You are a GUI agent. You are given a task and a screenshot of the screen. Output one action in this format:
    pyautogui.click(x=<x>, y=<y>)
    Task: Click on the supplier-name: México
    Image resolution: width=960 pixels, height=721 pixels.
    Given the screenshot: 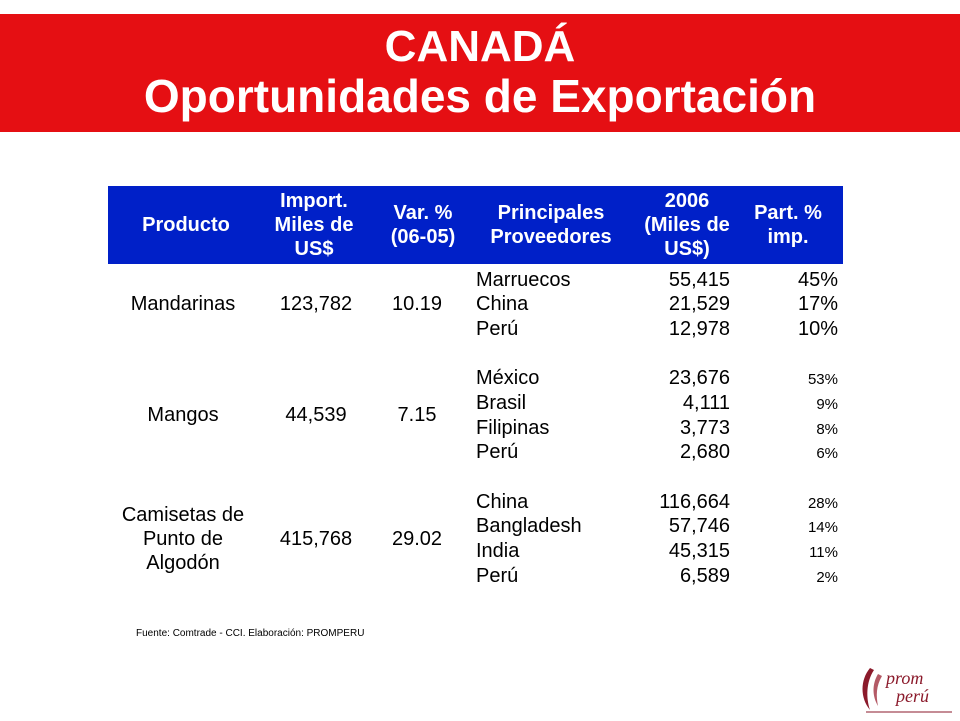 What is the action you would take?
    pyautogui.click(x=508, y=378)
    